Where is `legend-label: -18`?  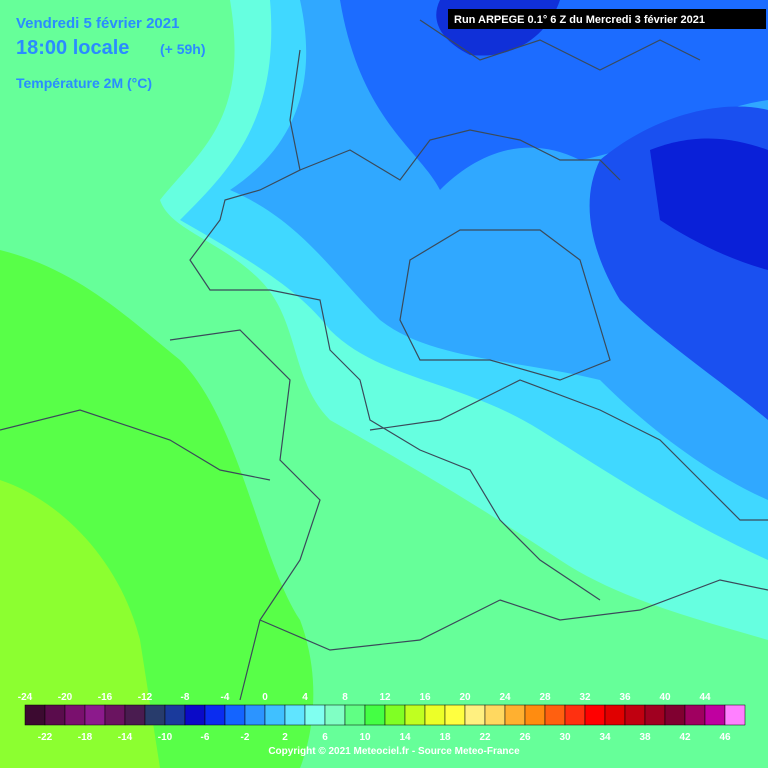 legend-label: -18 is located at coordinates (85, 737).